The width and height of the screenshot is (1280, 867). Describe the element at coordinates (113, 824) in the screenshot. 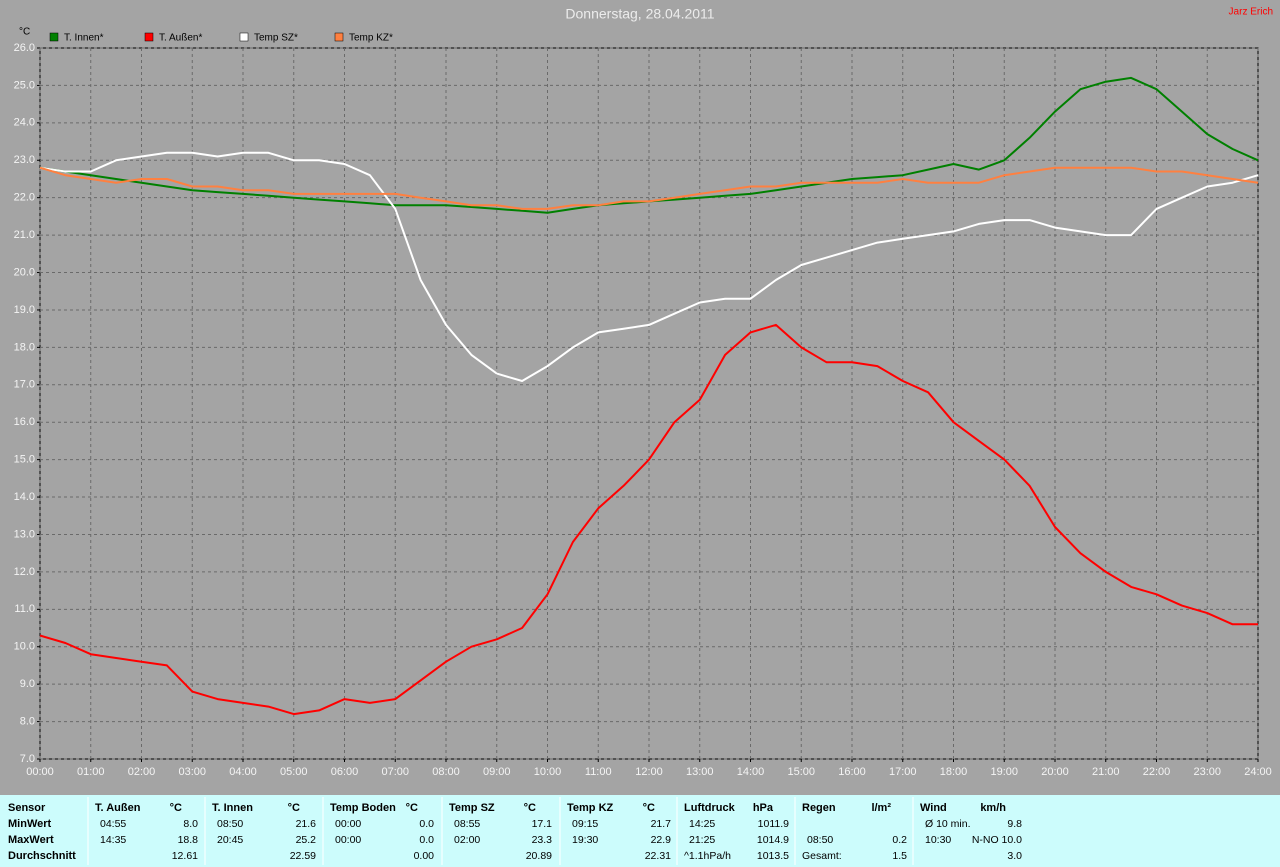

I see `cell-time: 04:55` at that location.